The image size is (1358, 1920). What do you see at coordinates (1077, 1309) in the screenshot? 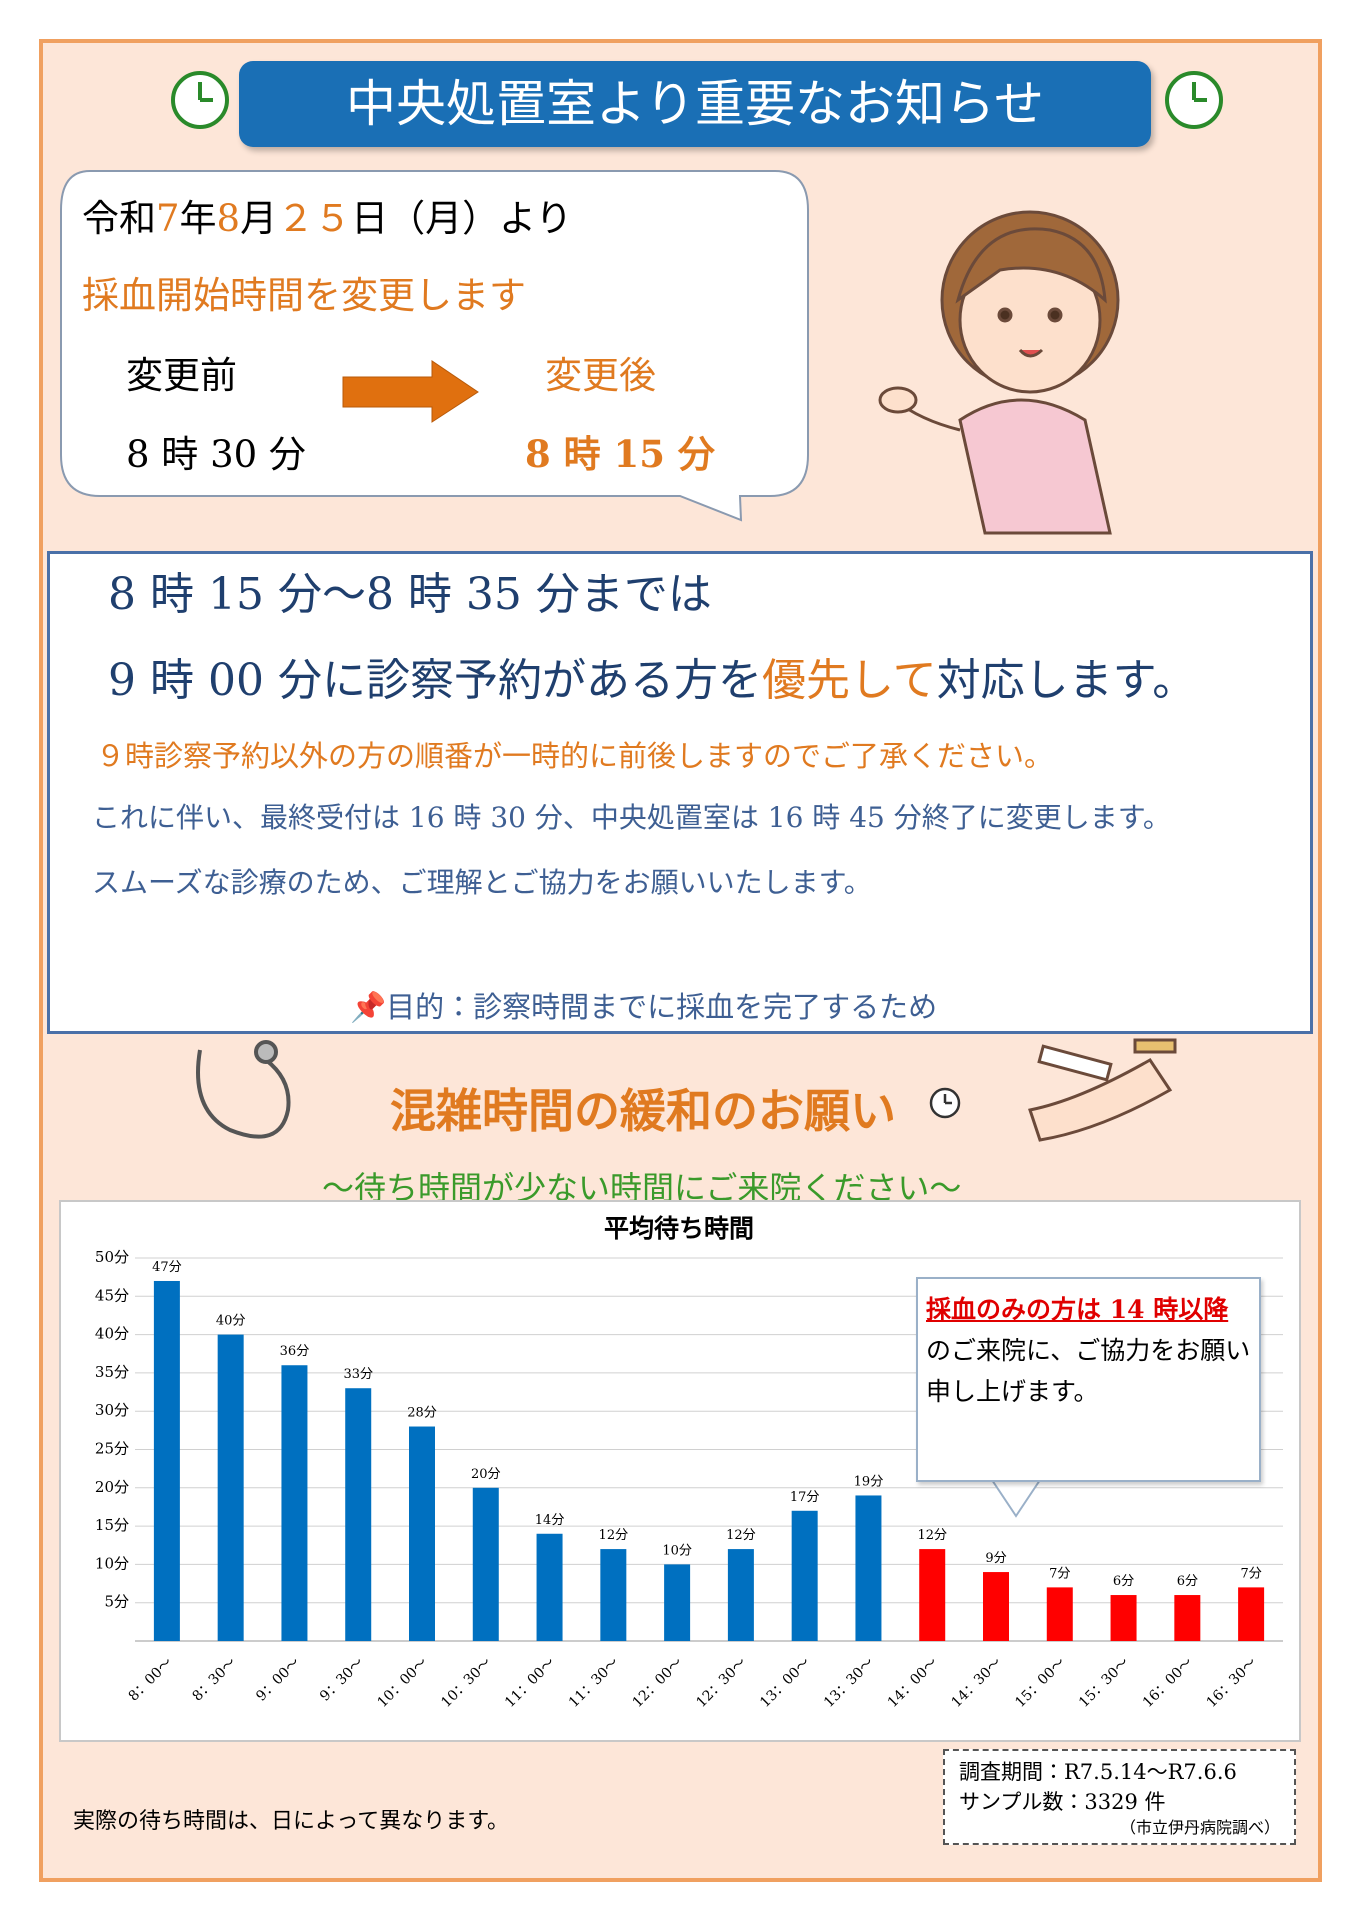
I see `callout-highlight: 採血のみの方は 14 時以降` at bounding box center [1077, 1309].